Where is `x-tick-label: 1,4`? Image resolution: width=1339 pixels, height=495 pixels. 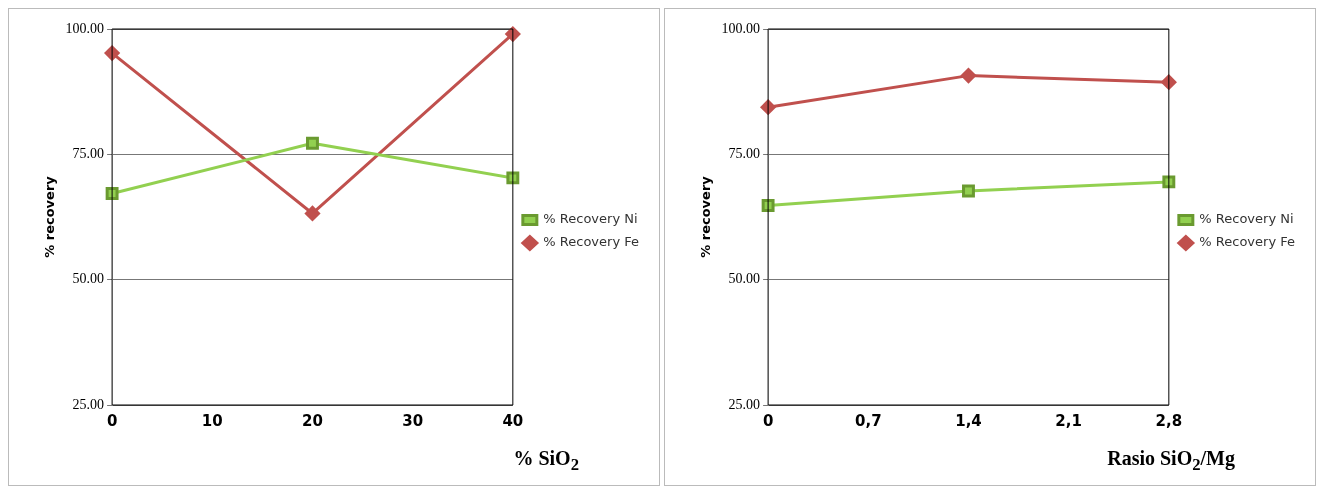
x-tick-label: 1,4 is located at coordinates (968, 420).